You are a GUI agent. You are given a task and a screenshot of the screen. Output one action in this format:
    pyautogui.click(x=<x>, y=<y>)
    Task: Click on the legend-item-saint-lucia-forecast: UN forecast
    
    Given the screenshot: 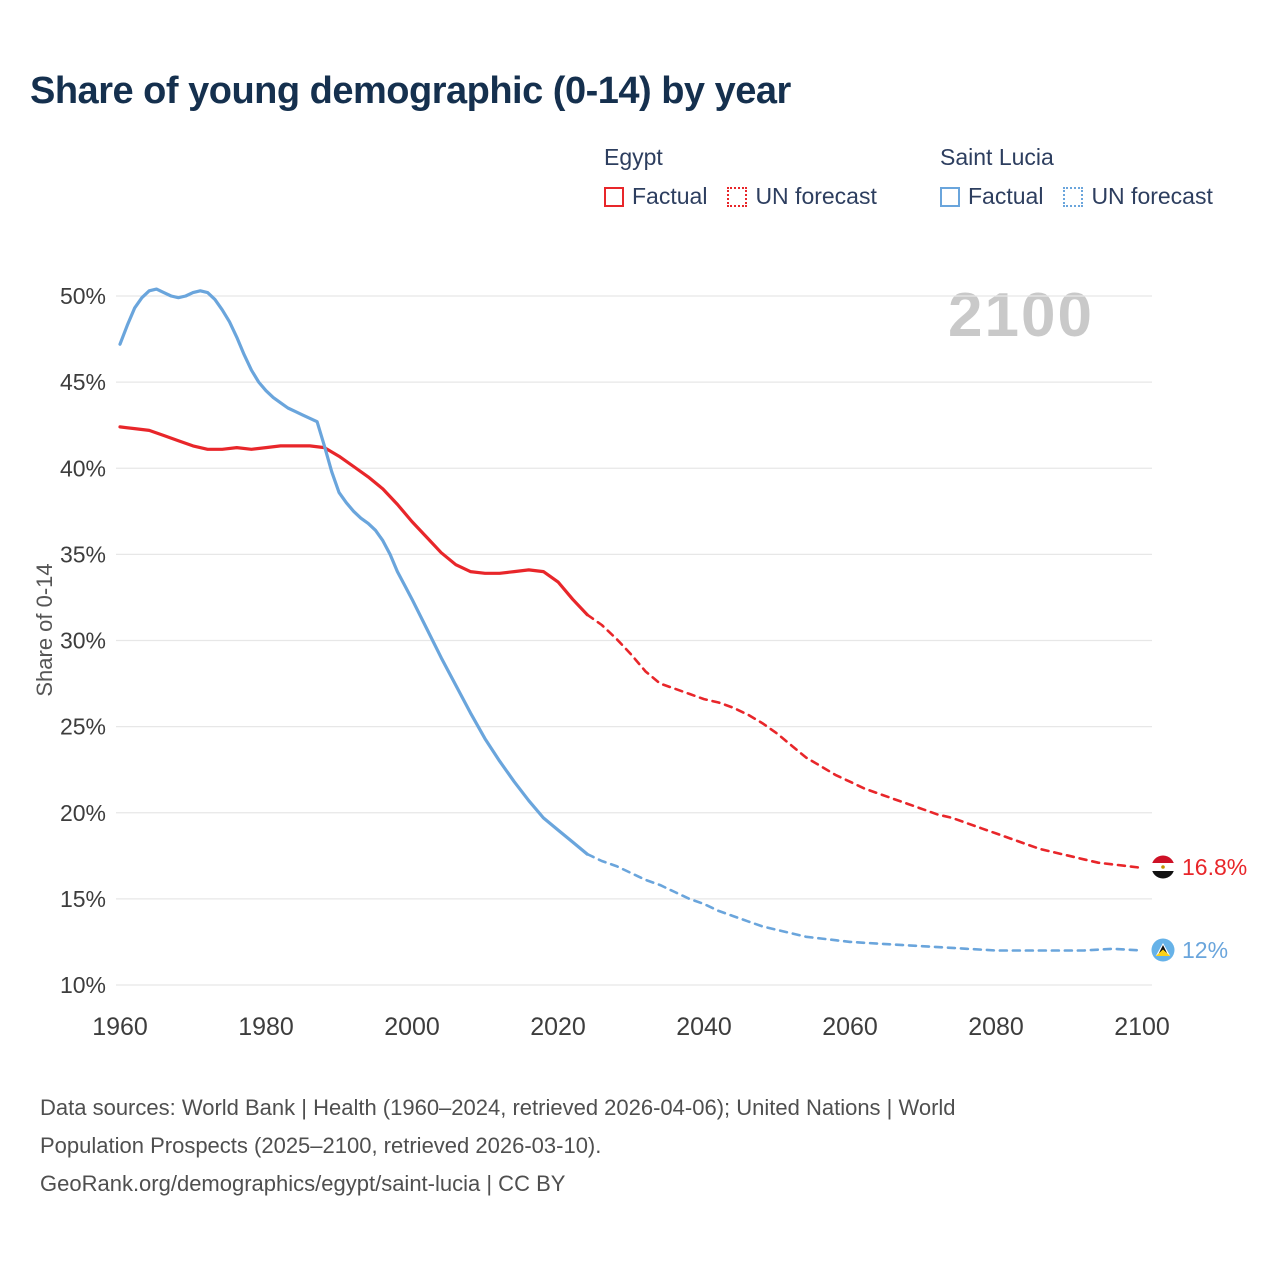 What is the action you would take?
    pyautogui.click(x=1138, y=196)
    